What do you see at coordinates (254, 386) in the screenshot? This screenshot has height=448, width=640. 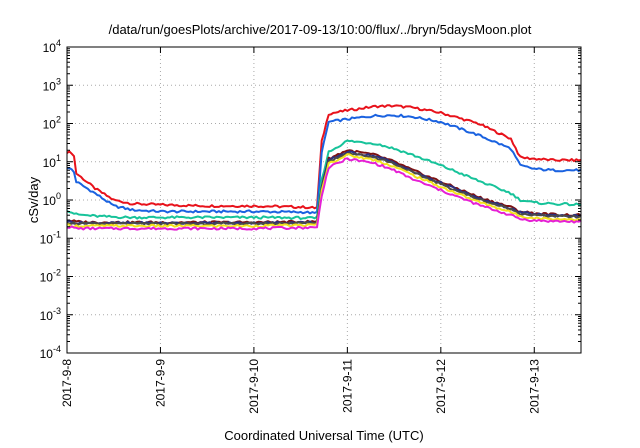 I see `x-tick-label: 2017-9-10` at bounding box center [254, 386].